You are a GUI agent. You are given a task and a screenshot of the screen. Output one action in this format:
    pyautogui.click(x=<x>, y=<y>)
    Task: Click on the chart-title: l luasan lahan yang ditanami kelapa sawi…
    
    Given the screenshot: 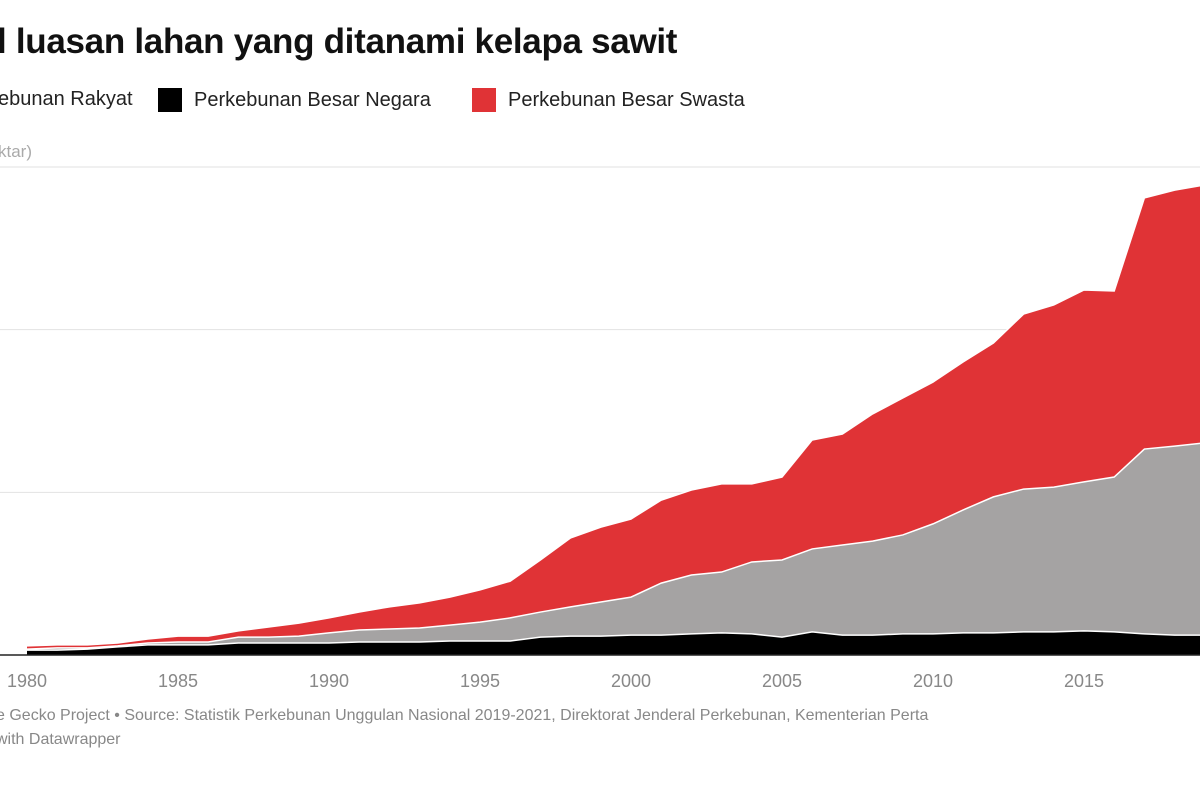 What is the action you would take?
    pyautogui.click(x=339, y=41)
    